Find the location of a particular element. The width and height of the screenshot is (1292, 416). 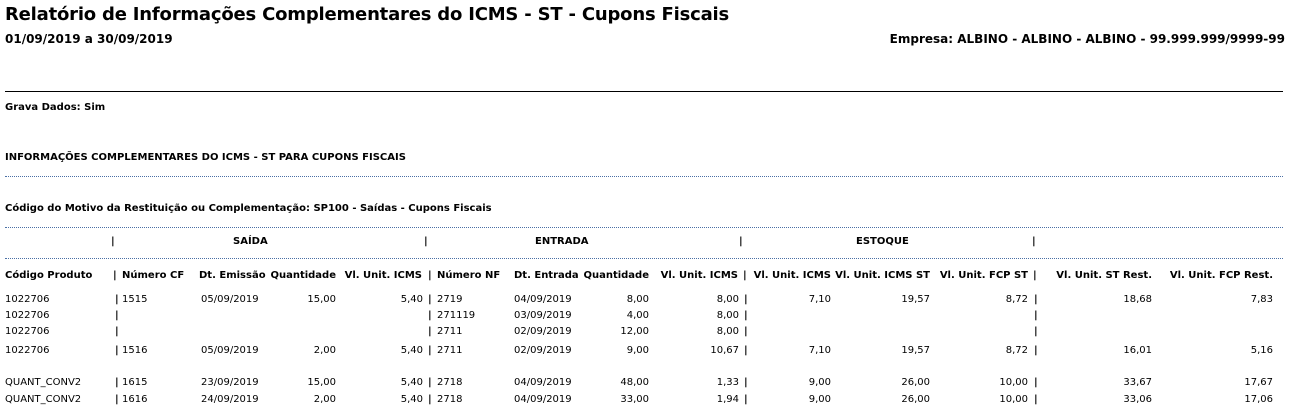

col-numero-cf: Número CF is located at coordinates (153, 275).